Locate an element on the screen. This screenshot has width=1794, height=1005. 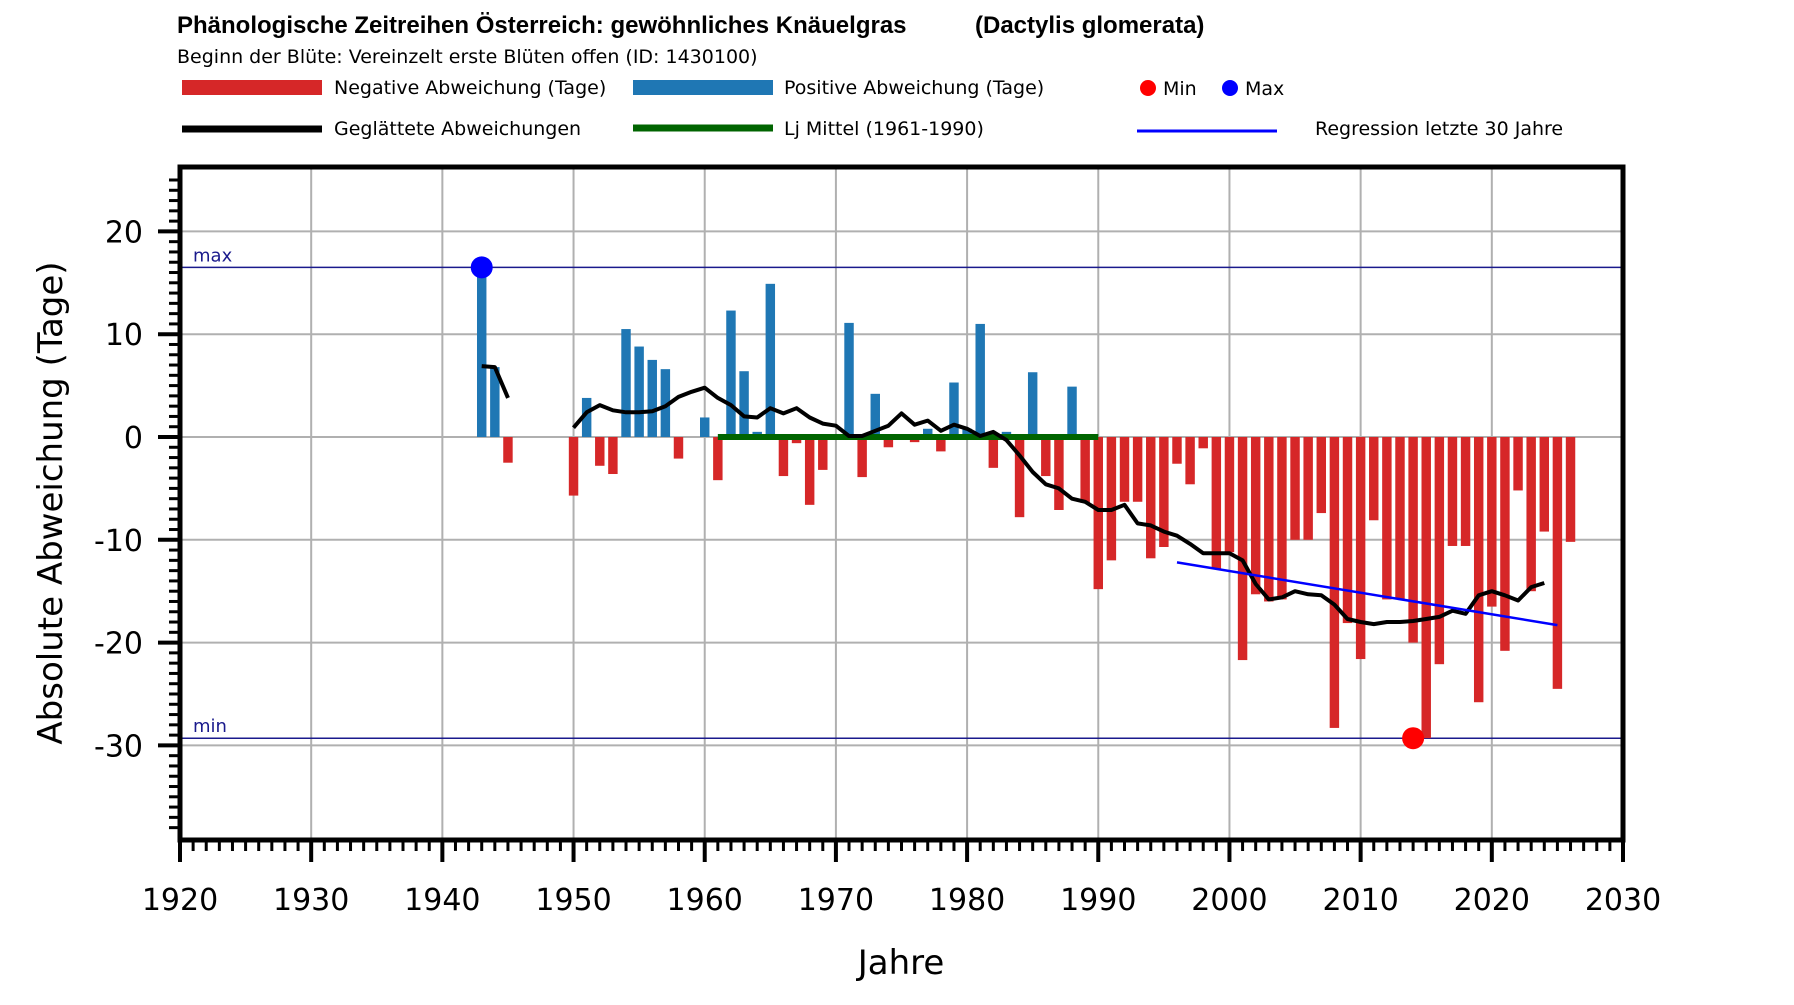
max-reference-label: max is located at coordinates (213, 255).